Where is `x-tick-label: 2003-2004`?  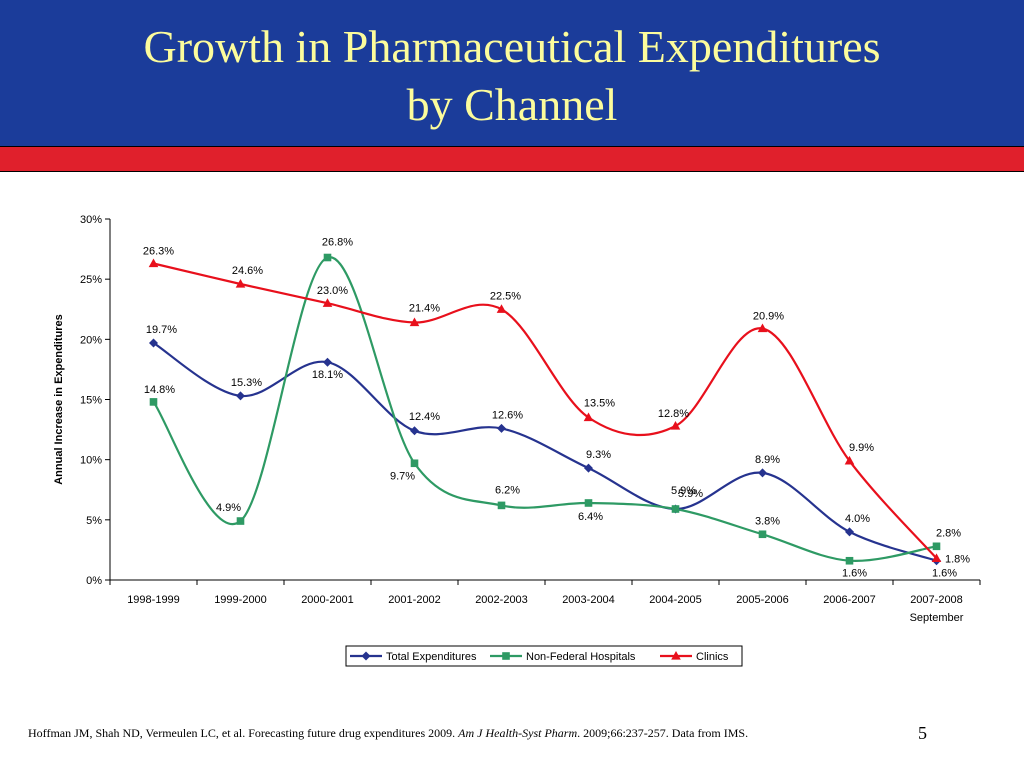
x-tick-label: 2003-2004 is located at coordinates (588, 600).